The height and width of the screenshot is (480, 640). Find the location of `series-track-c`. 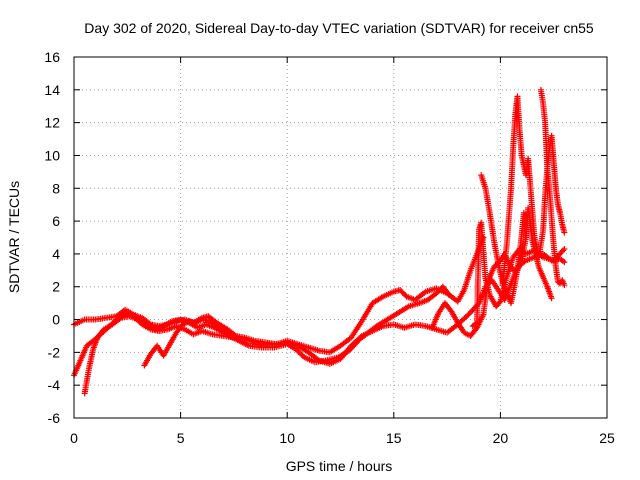

series-track-c is located at coordinates (267, 340).